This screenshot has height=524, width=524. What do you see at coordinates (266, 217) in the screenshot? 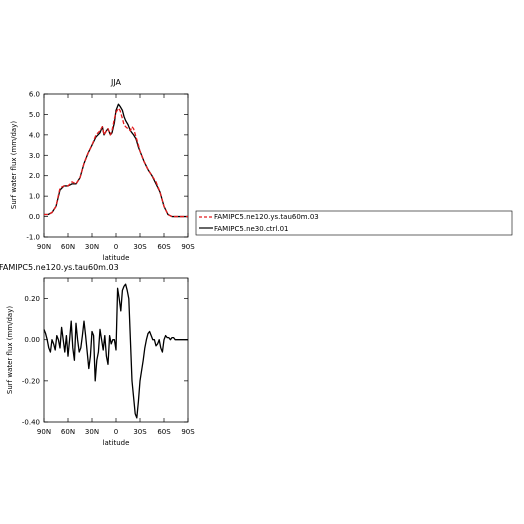
I see `legend-label-ne120: FAMIPC5.ne120.ys.tau60m.03` at bounding box center [266, 217].